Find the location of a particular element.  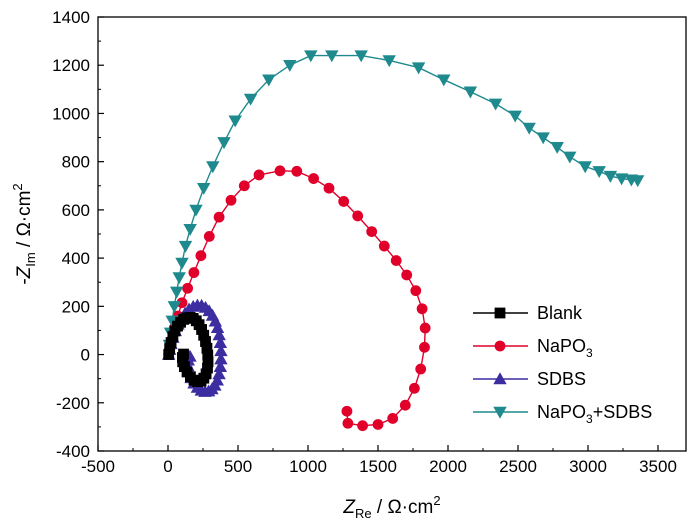

legend: Blank NaPO3 SDBS NaPO3+SDBS is located at coordinates (562, 364).